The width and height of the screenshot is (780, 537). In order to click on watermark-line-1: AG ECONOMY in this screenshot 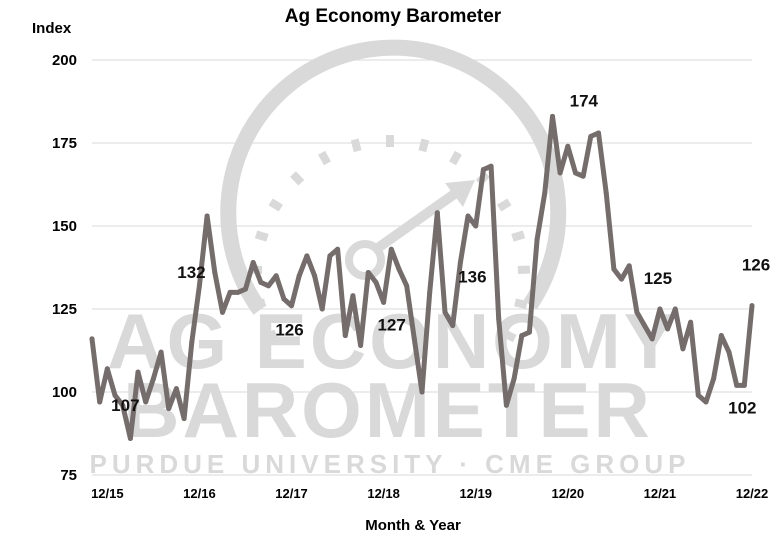, I will do `click(393, 341)`.